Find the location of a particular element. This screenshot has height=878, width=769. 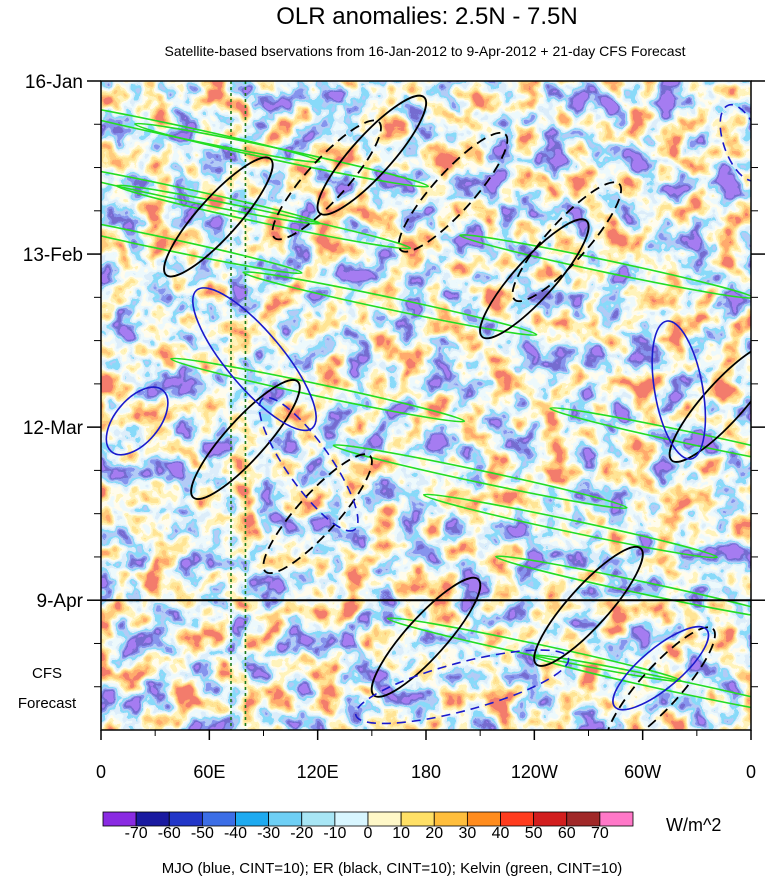

x-tick-label: 60W is located at coordinates (642, 772).